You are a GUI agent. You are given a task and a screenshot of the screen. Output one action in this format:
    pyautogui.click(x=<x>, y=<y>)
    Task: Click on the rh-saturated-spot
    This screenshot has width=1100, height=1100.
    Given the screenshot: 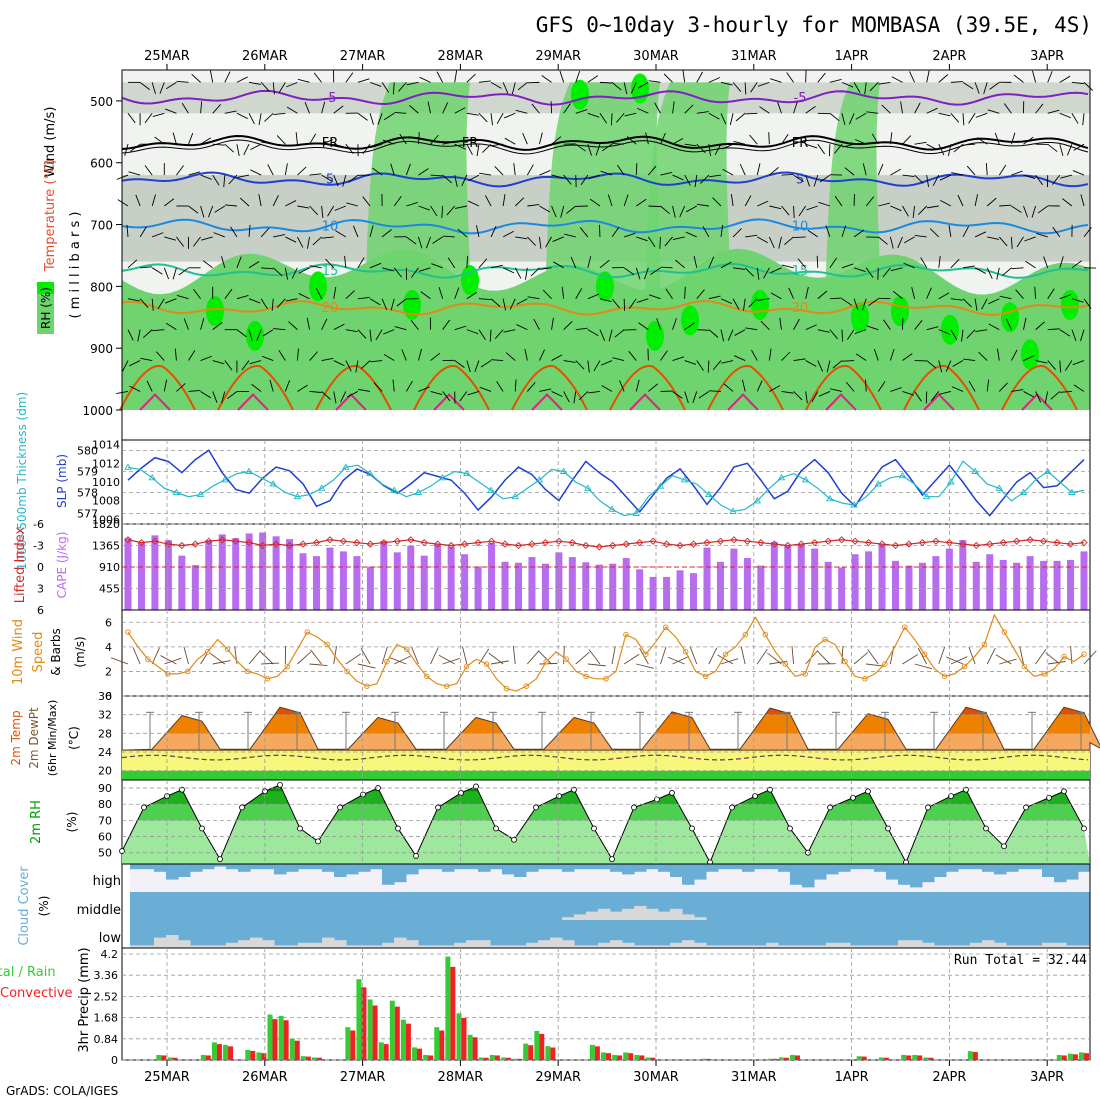 What is the action you would take?
    pyautogui.click(x=1010, y=317)
    